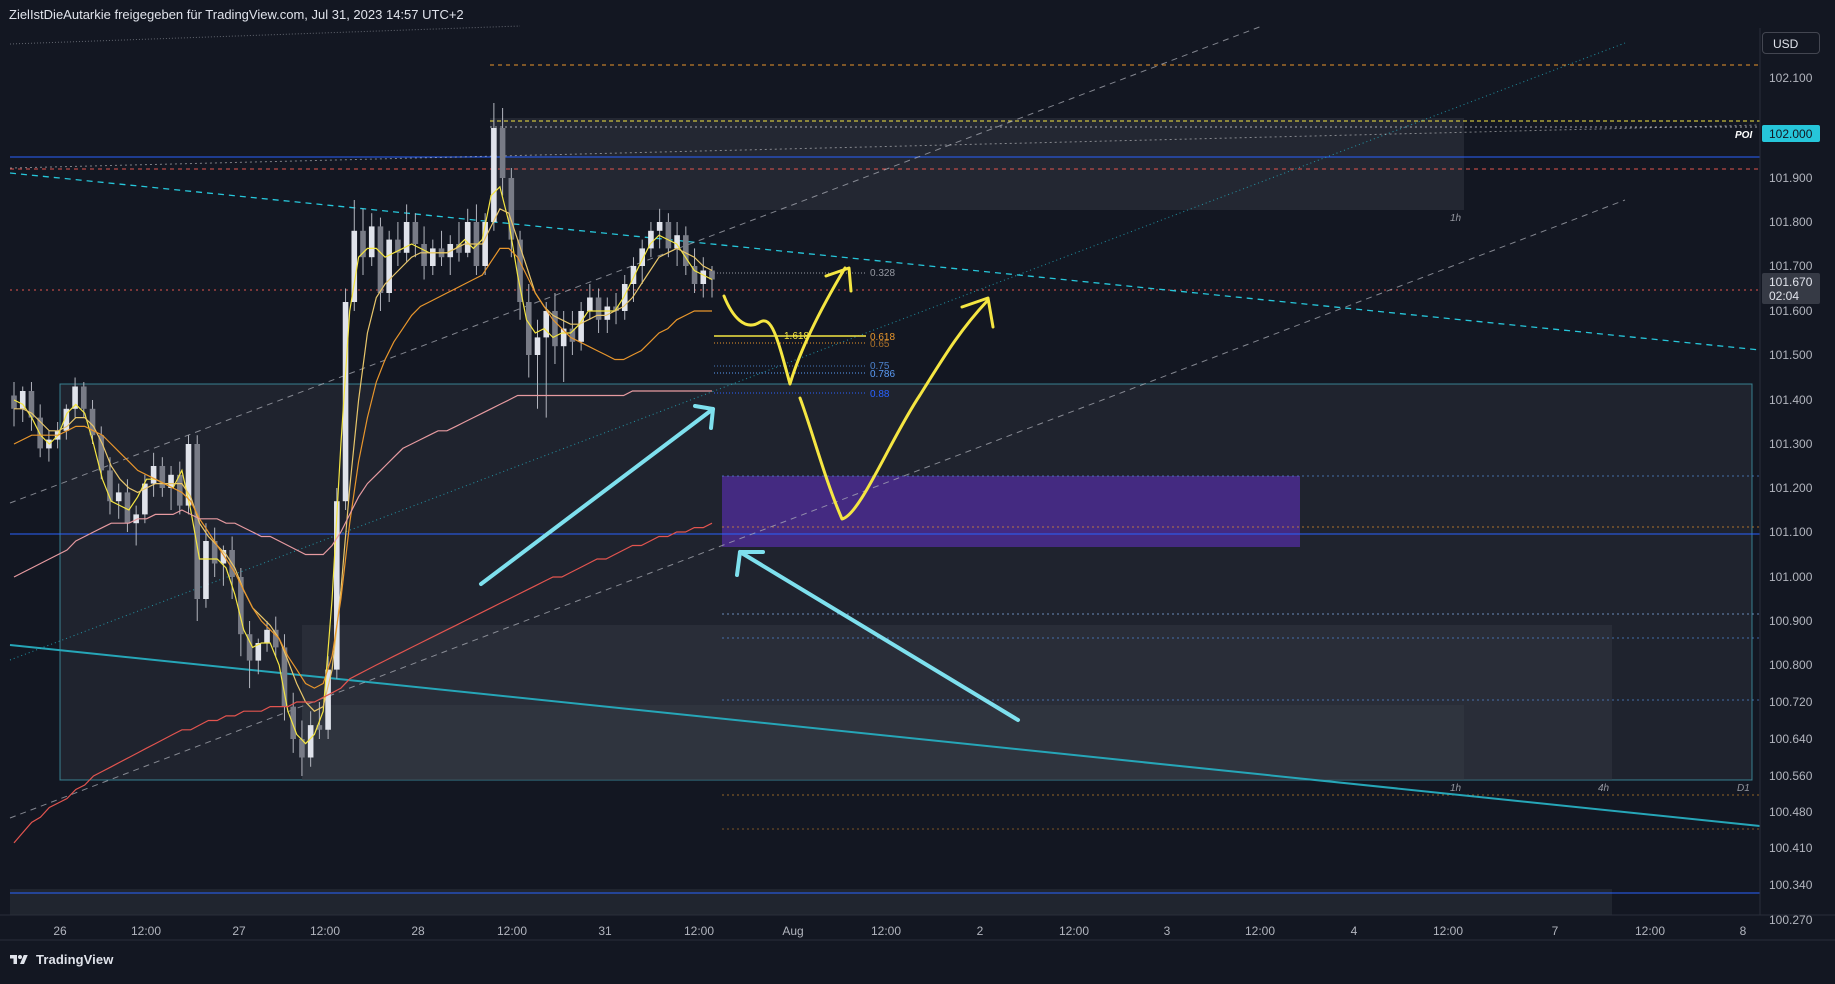 The image size is (1835, 984). I want to click on price-tick-label: 100.270, so click(1791, 920).